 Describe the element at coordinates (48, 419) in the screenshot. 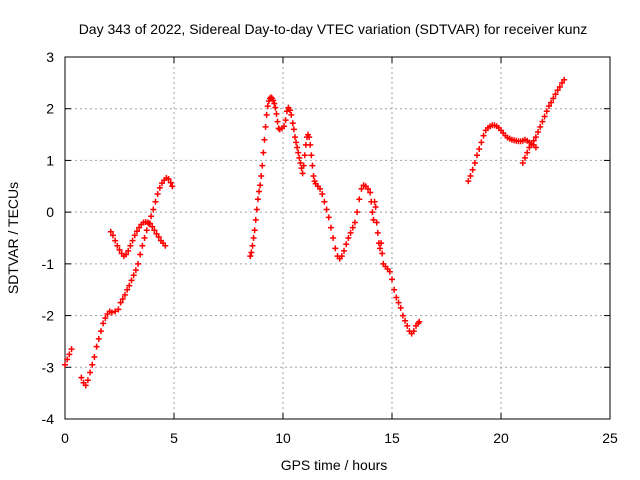

I see `y-tick-label: -4` at that location.